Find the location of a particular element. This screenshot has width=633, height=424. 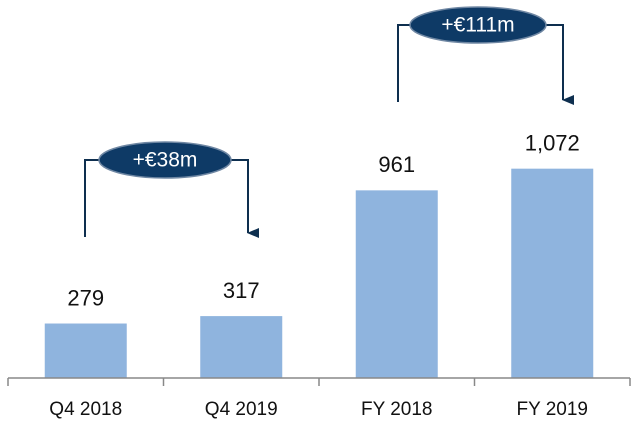

value-label: 961 is located at coordinates (396, 164).